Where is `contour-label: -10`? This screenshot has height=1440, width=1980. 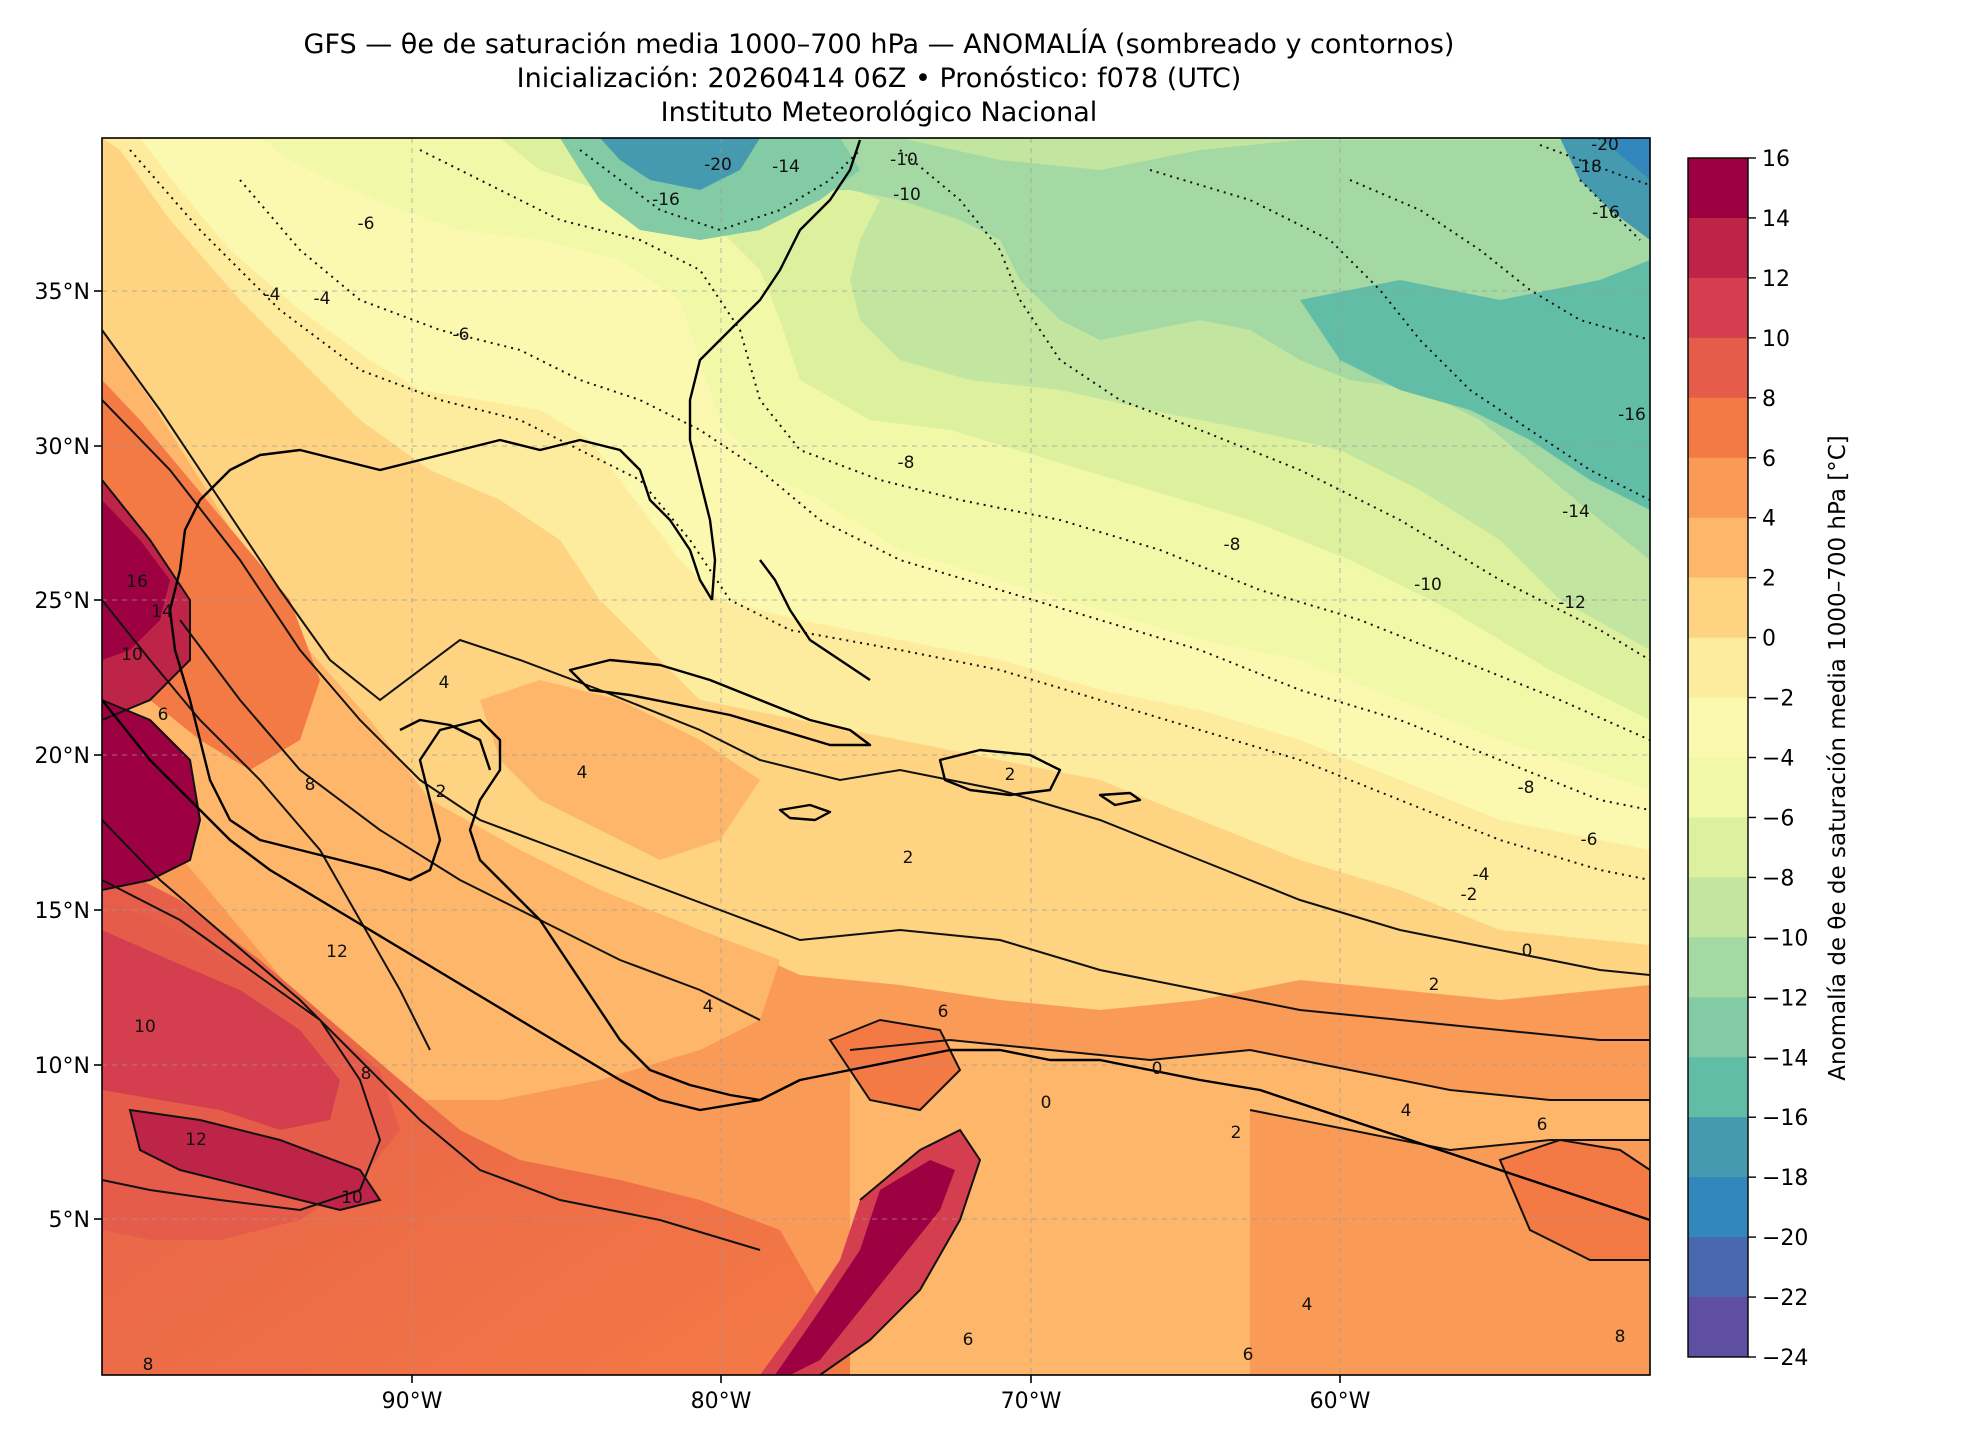 contour-label: -10 is located at coordinates (1428, 585).